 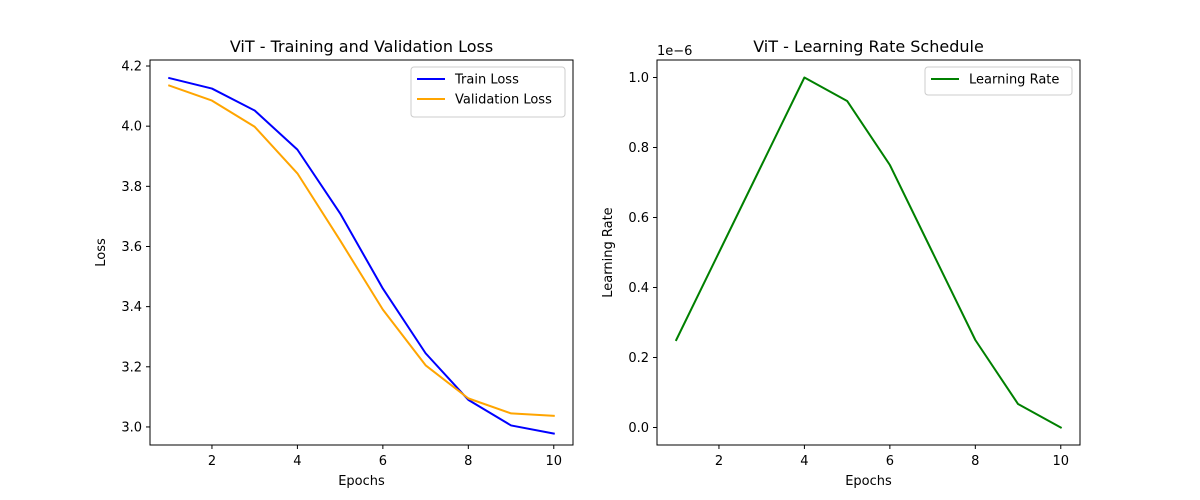 What do you see at coordinates (131, 367) in the screenshot?
I see `y-tick-label: 3.2` at bounding box center [131, 367].